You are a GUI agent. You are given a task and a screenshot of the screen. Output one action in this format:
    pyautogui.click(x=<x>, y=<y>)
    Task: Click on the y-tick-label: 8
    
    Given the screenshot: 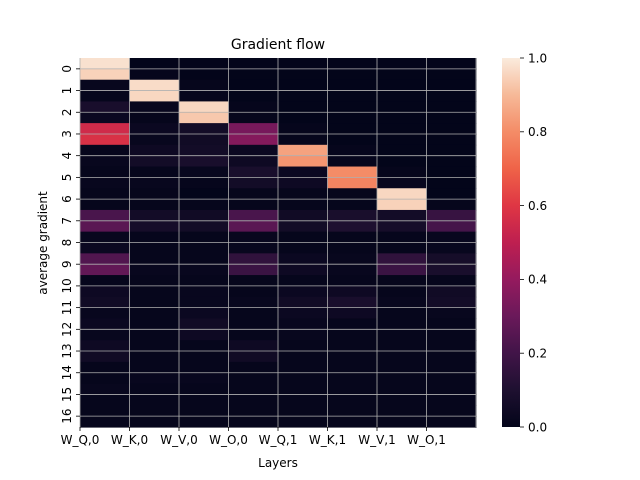 What is the action you would take?
    pyautogui.click(x=67, y=243)
    